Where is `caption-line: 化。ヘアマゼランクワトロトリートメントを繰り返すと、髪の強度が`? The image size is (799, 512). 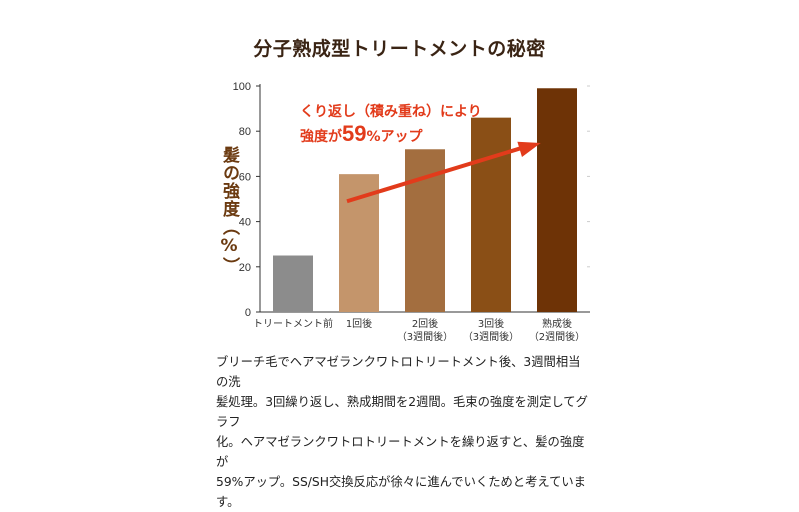
caption-line: 化。ヘアマゼランクワトロトリートメントを繰り返すと、髪の強度が is located at coordinates (400, 452).